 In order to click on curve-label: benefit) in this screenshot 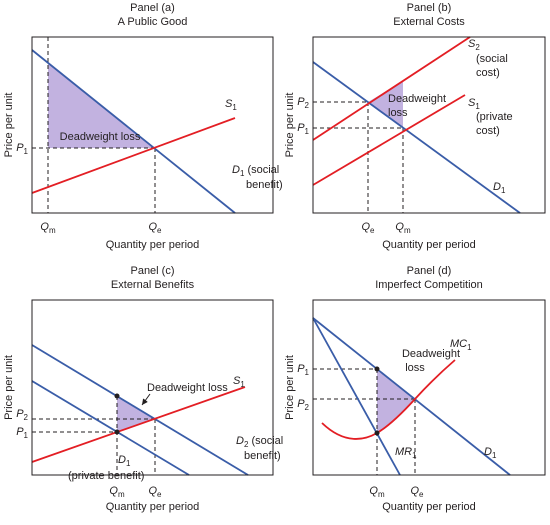, I will do `click(262, 456)`.